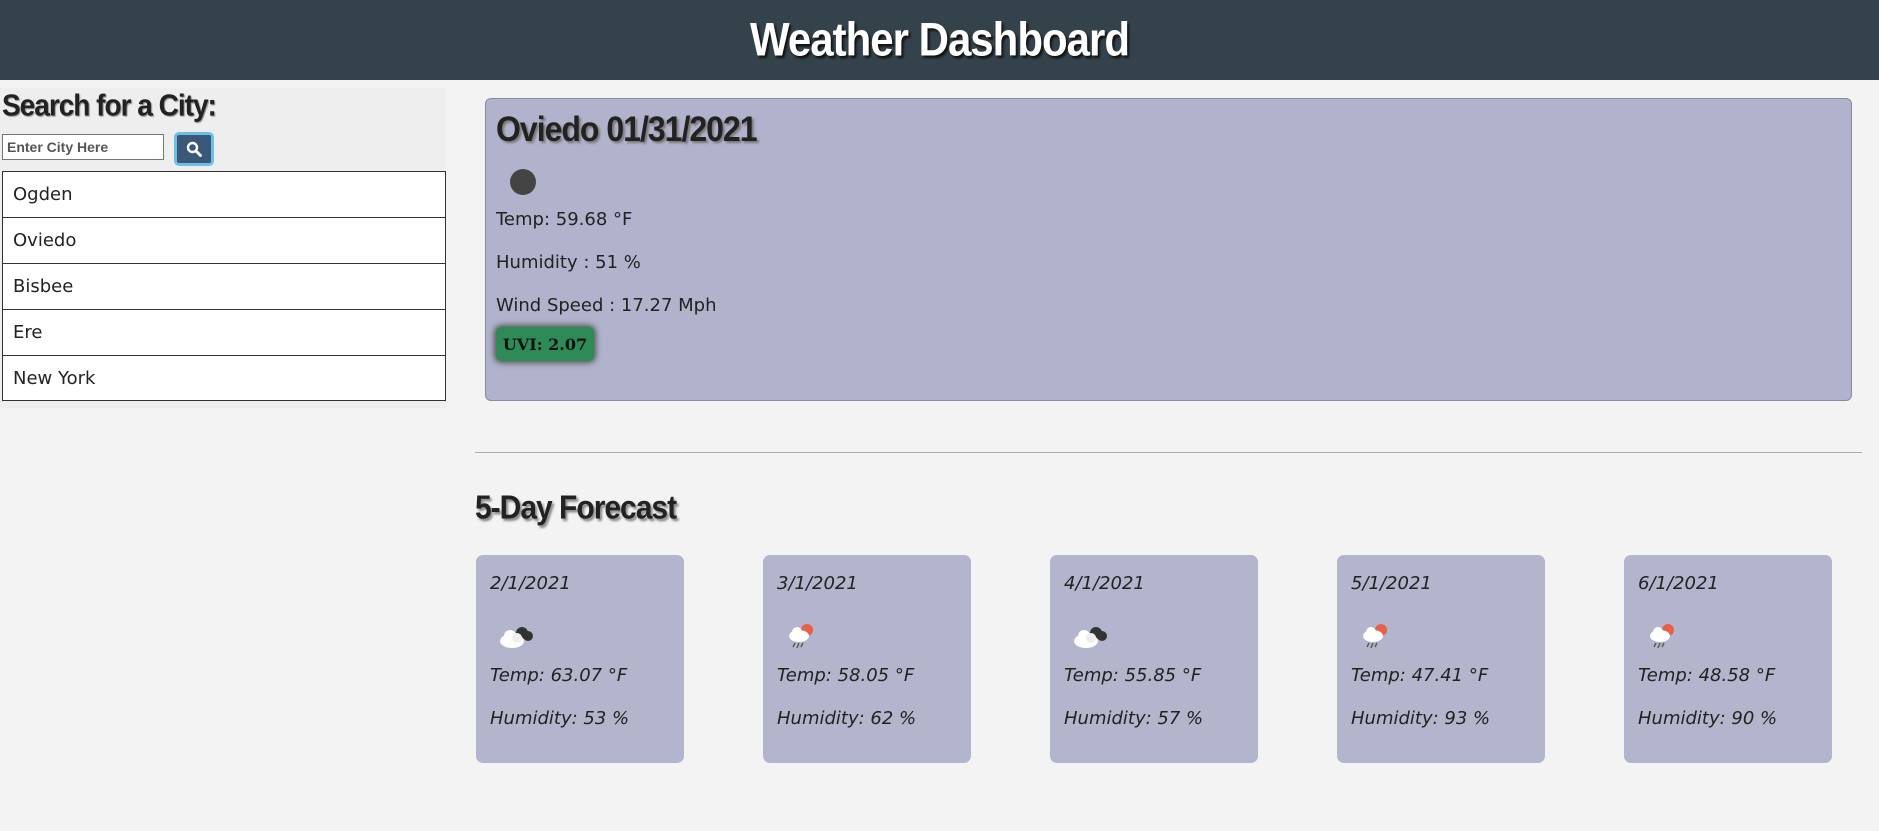 This screenshot has height=831, width=1879. What do you see at coordinates (1441, 659) in the screenshot?
I see `forecast-card-day-4: 5/1/2021 Temp: 47.41 °F Humidity: 93 %` at bounding box center [1441, 659].